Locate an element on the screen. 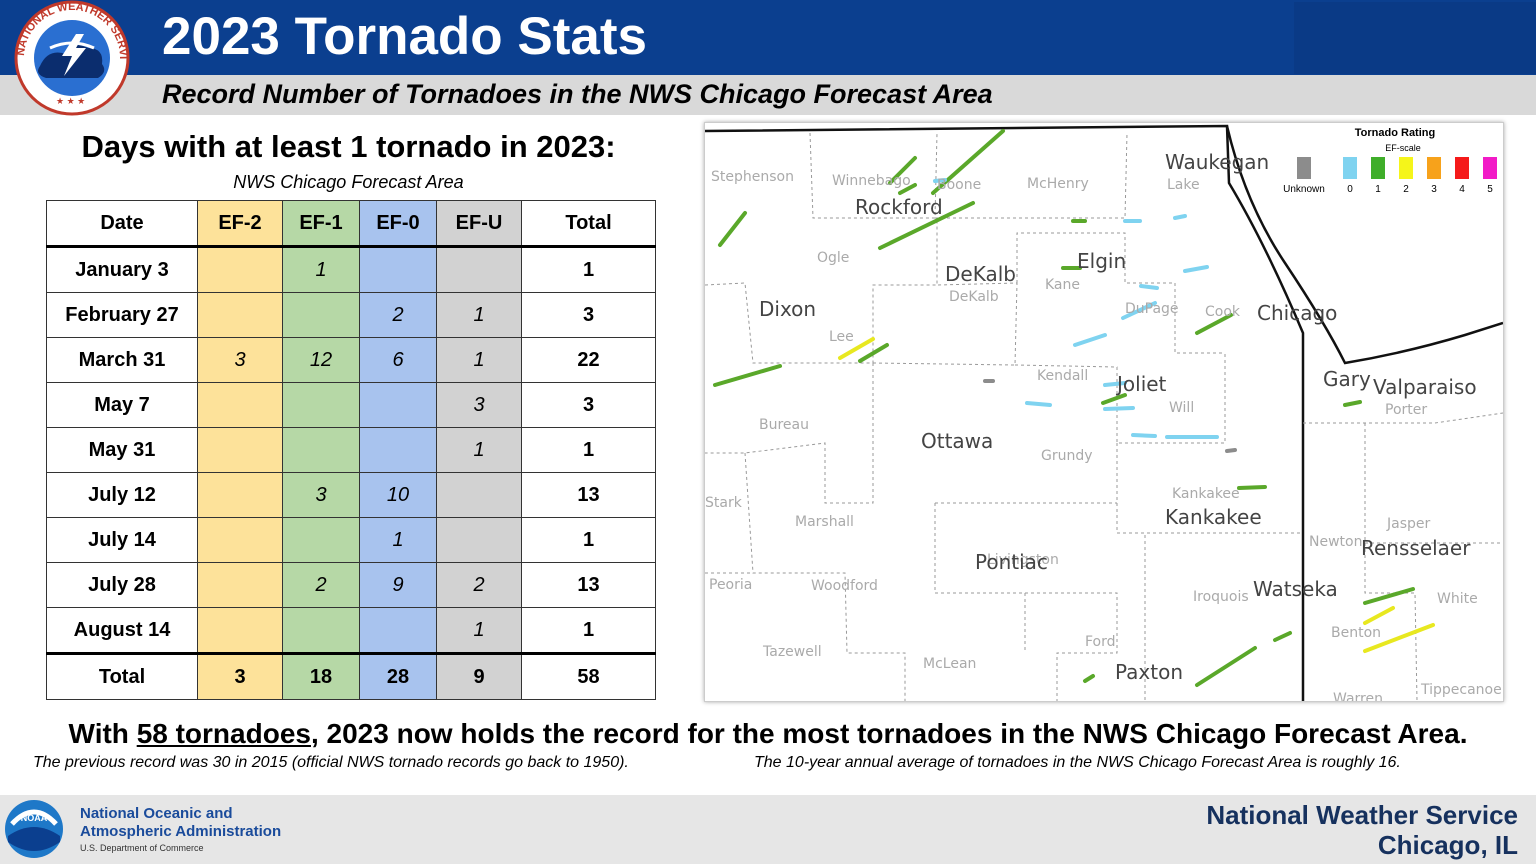  table-row: March 31 3 12 6 1 22 is located at coordinates (351, 360).